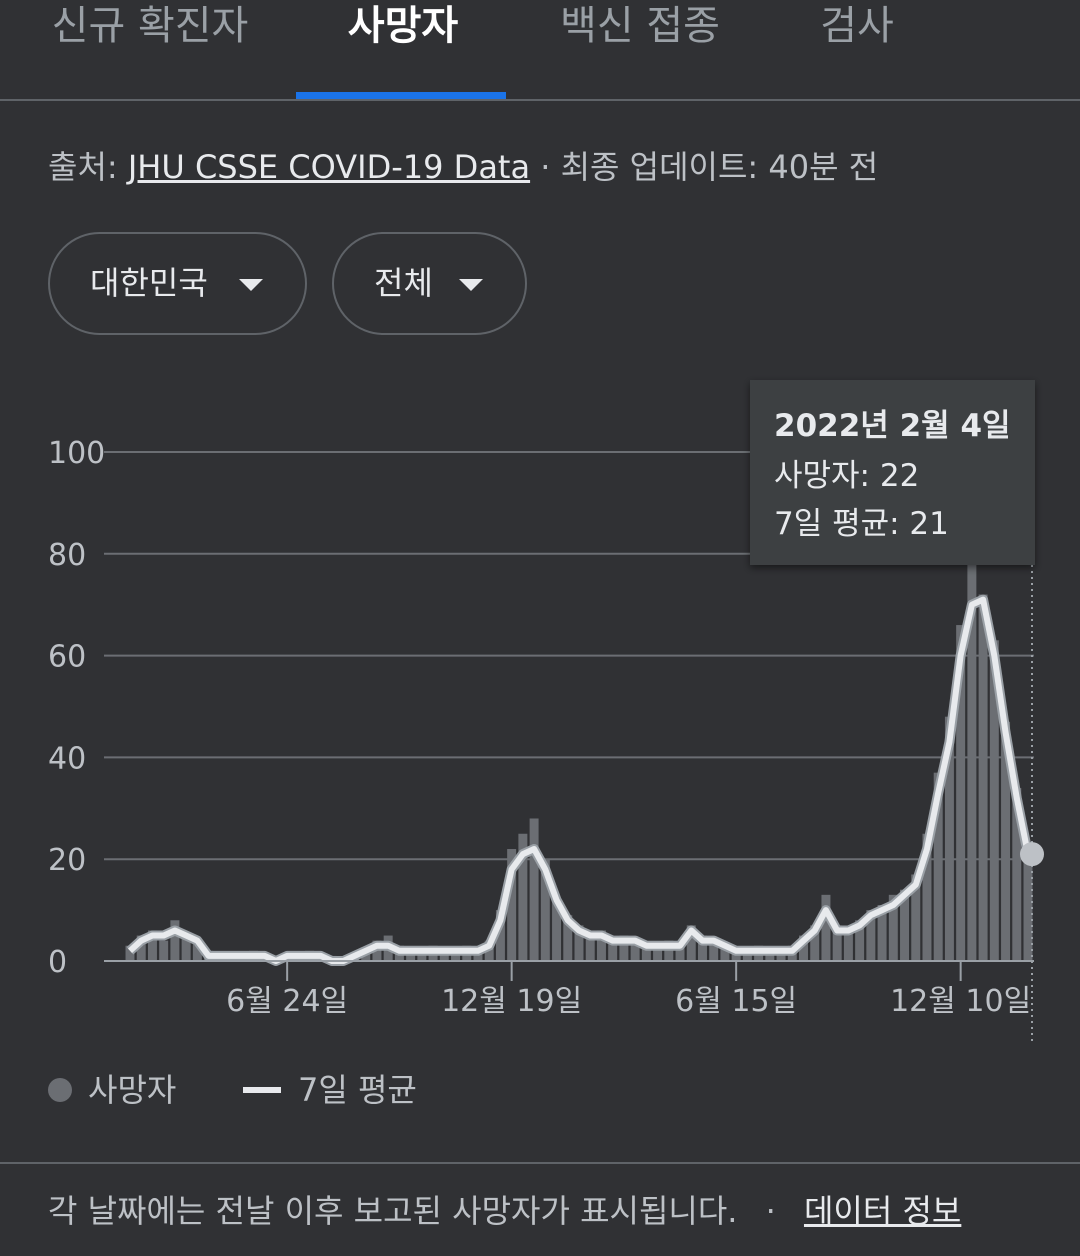 This screenshot has height=1256, width=1080. What do you see at coordinates (403, 26) in the screenshot?
I see `tab: 사망자` at bounding box center [403, 26].